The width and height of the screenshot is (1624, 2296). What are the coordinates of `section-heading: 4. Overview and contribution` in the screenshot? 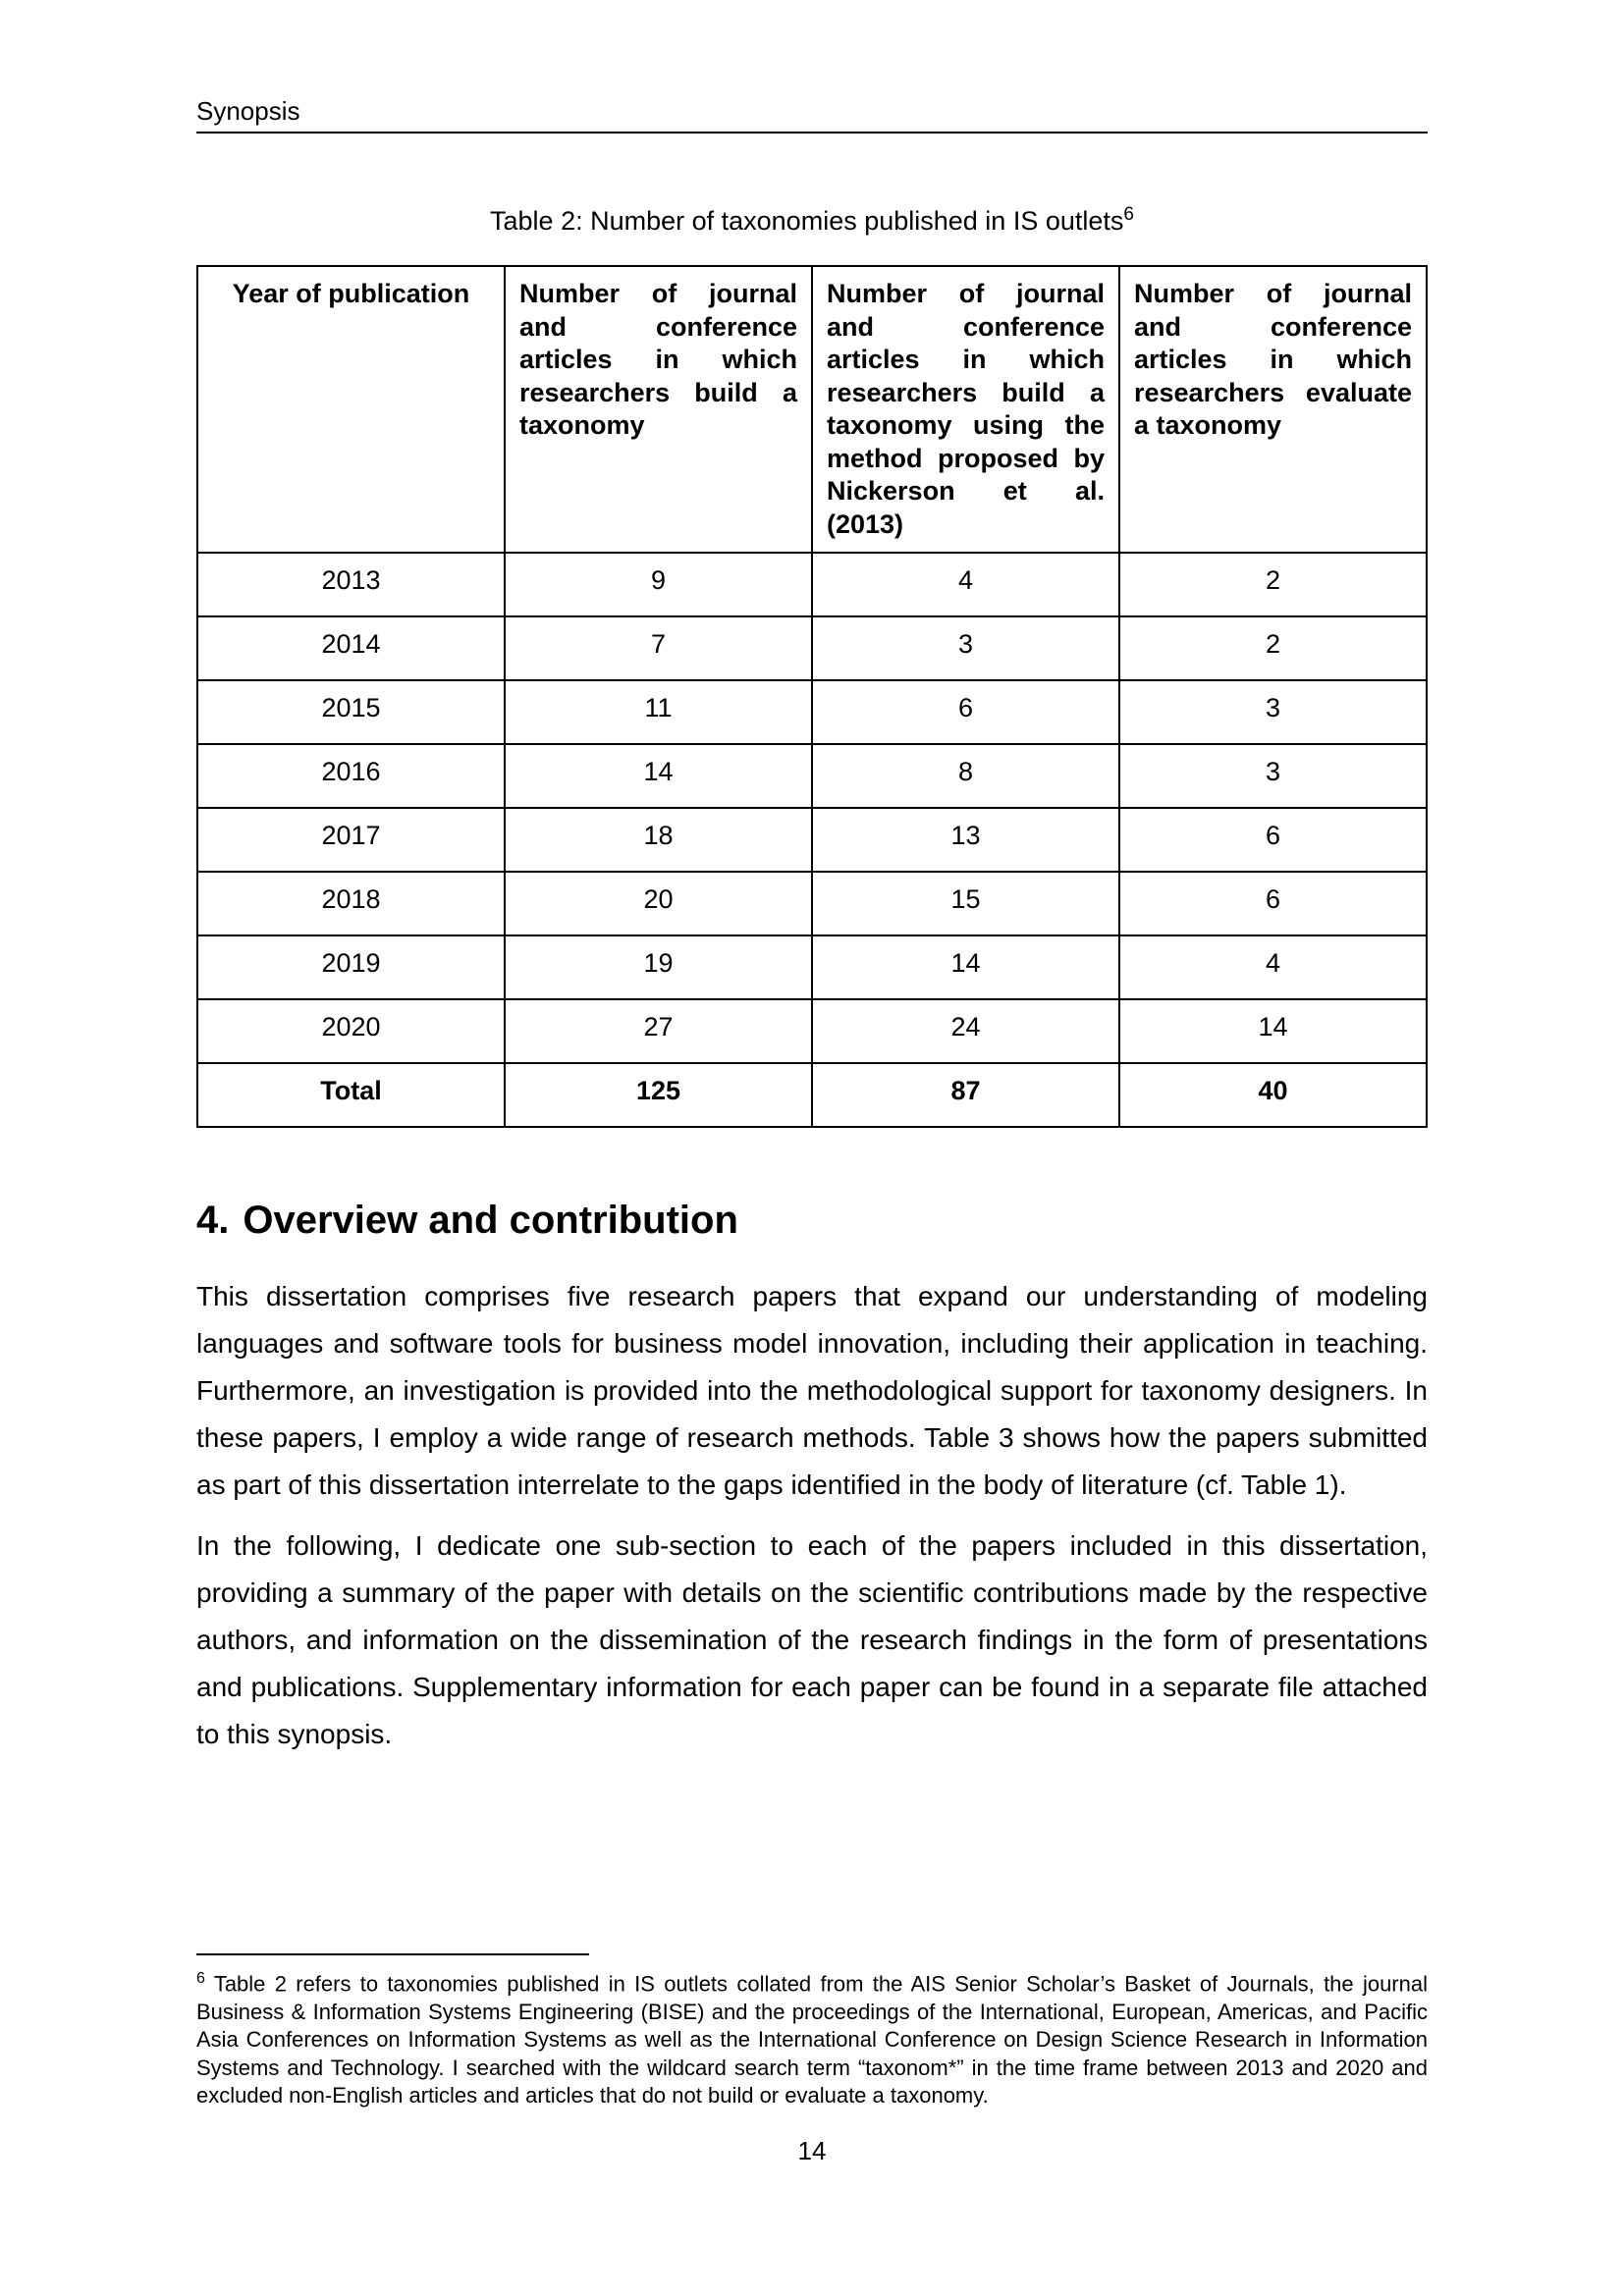 It's located at (812, 1220).